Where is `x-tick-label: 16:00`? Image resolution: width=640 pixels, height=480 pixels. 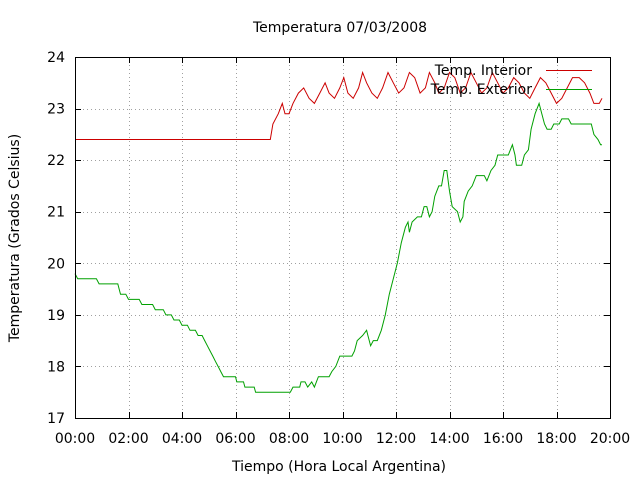
x-tick-label: 16:00 is located at coordinates (503, 439).